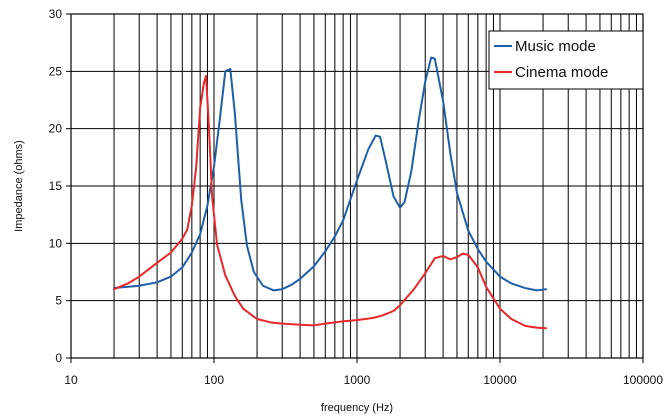 The image size is (668, 416). What do you see at coordinates (555, 46) in the screenshot?
I see `legend-label-music-mode: Music mode` at bounding box center [555, 46].